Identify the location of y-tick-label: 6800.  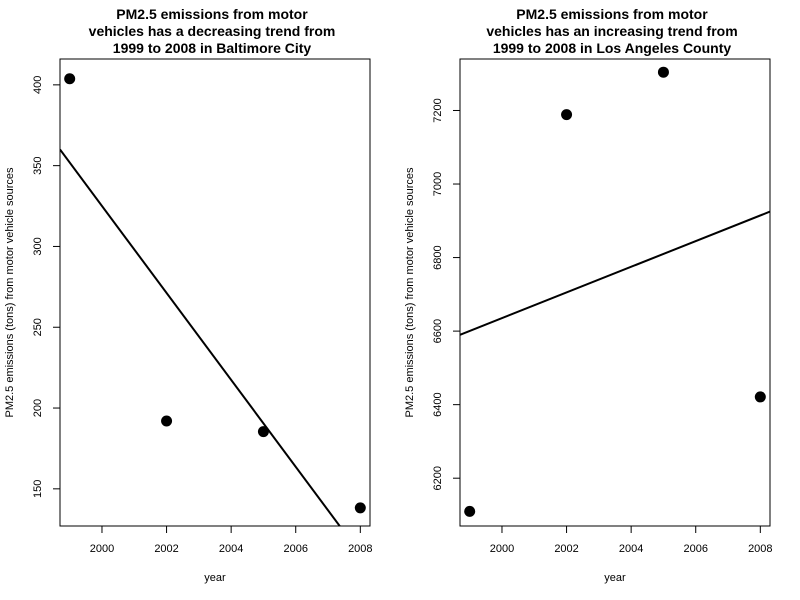
(438, 257).